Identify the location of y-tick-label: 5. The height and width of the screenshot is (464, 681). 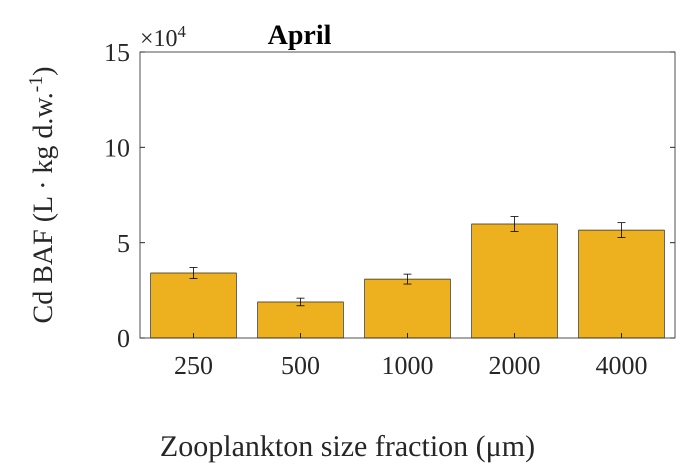
(123, 243).